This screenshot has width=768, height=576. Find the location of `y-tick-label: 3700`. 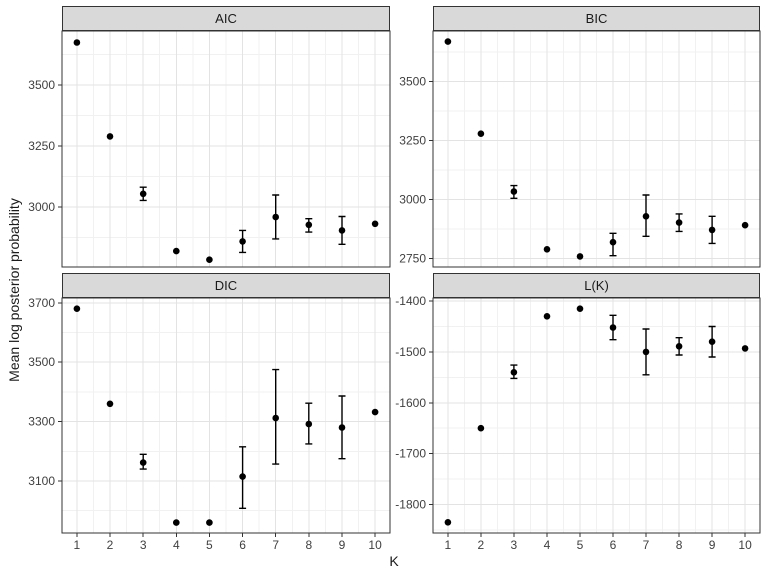

y-tick-label: 3700 is located at coordinates (41, 303).